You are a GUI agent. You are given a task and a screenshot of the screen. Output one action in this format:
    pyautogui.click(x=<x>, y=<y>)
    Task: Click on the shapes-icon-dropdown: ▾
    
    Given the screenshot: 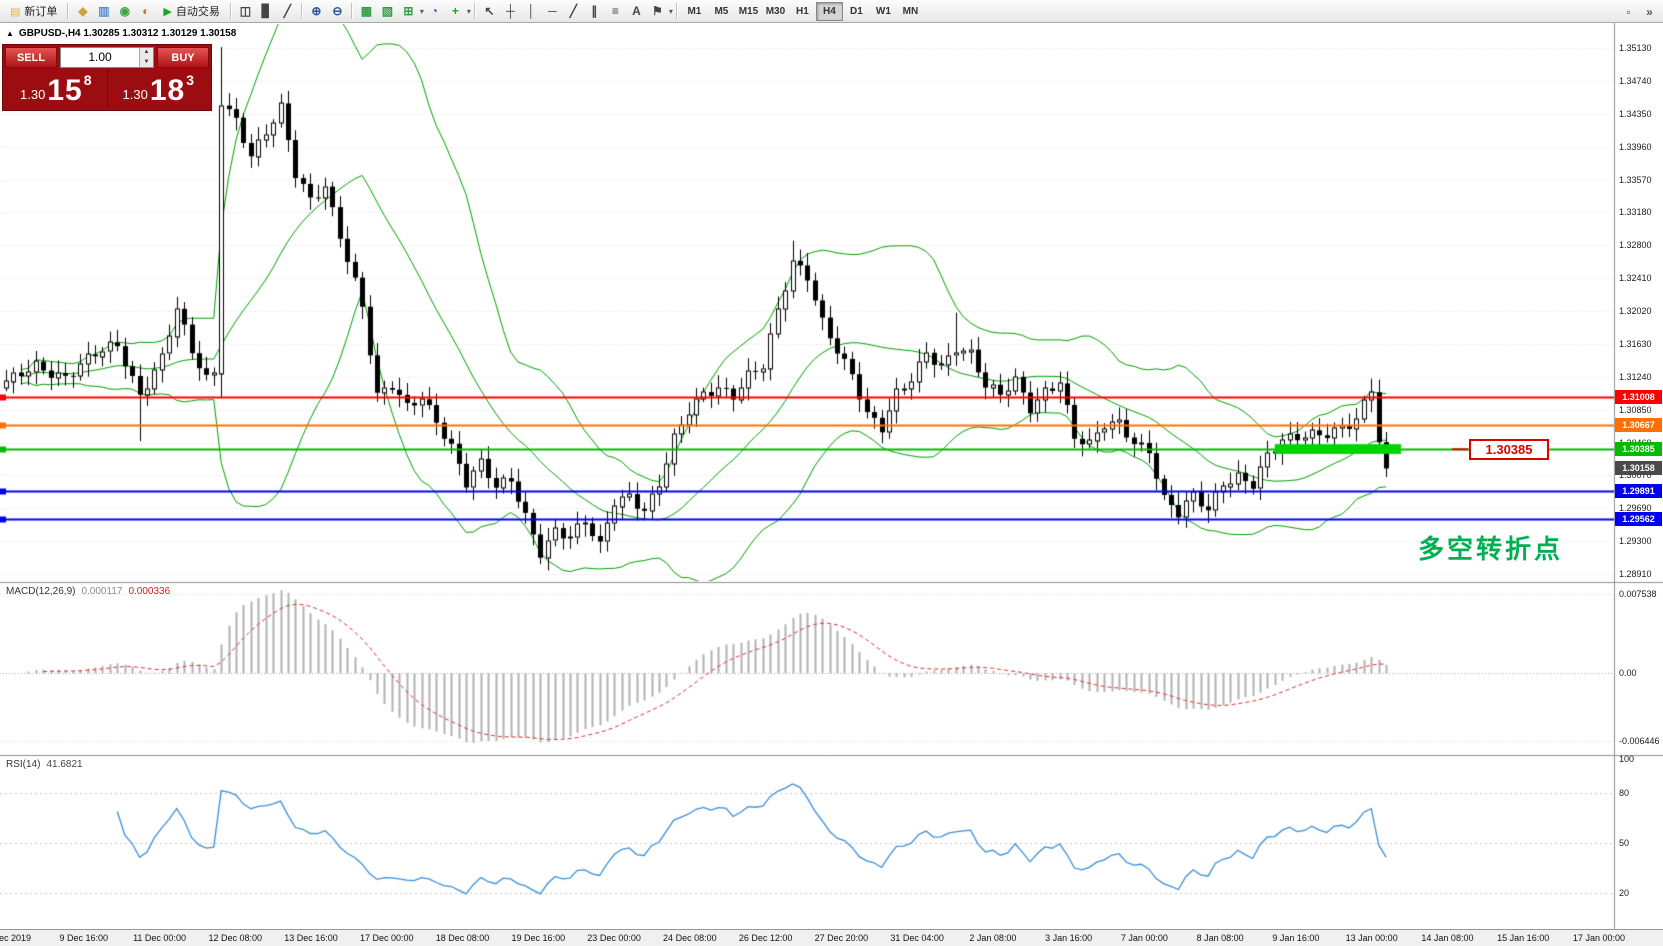 What is the action you would take?
    pyautogui.click(x=670, y=11)
    